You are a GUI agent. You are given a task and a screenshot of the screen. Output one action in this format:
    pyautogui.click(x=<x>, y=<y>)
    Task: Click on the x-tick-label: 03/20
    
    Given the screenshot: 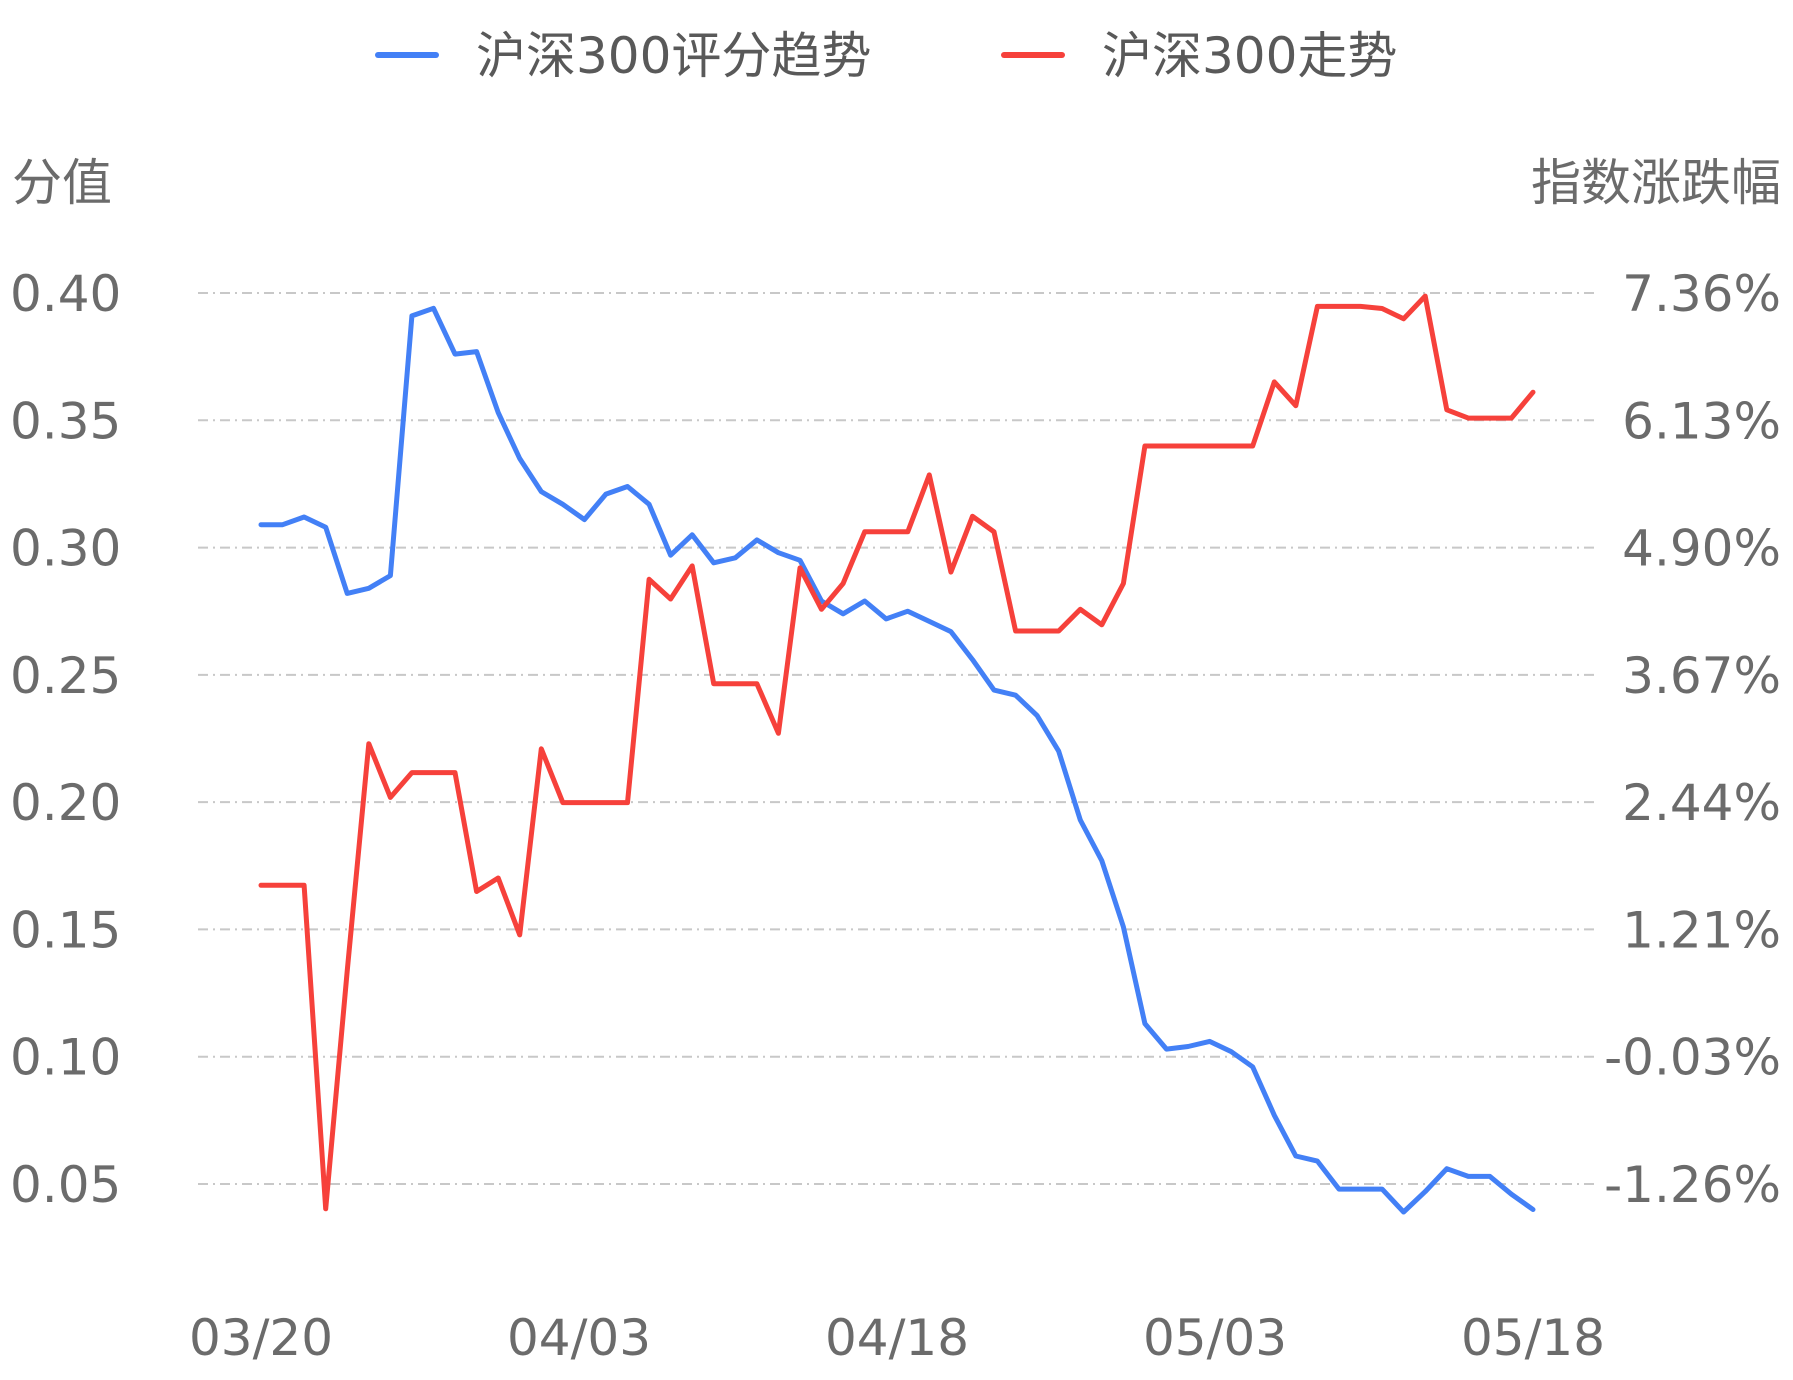 What is the action you would take?
    pyautogui.click(x=261, y=1338)
    